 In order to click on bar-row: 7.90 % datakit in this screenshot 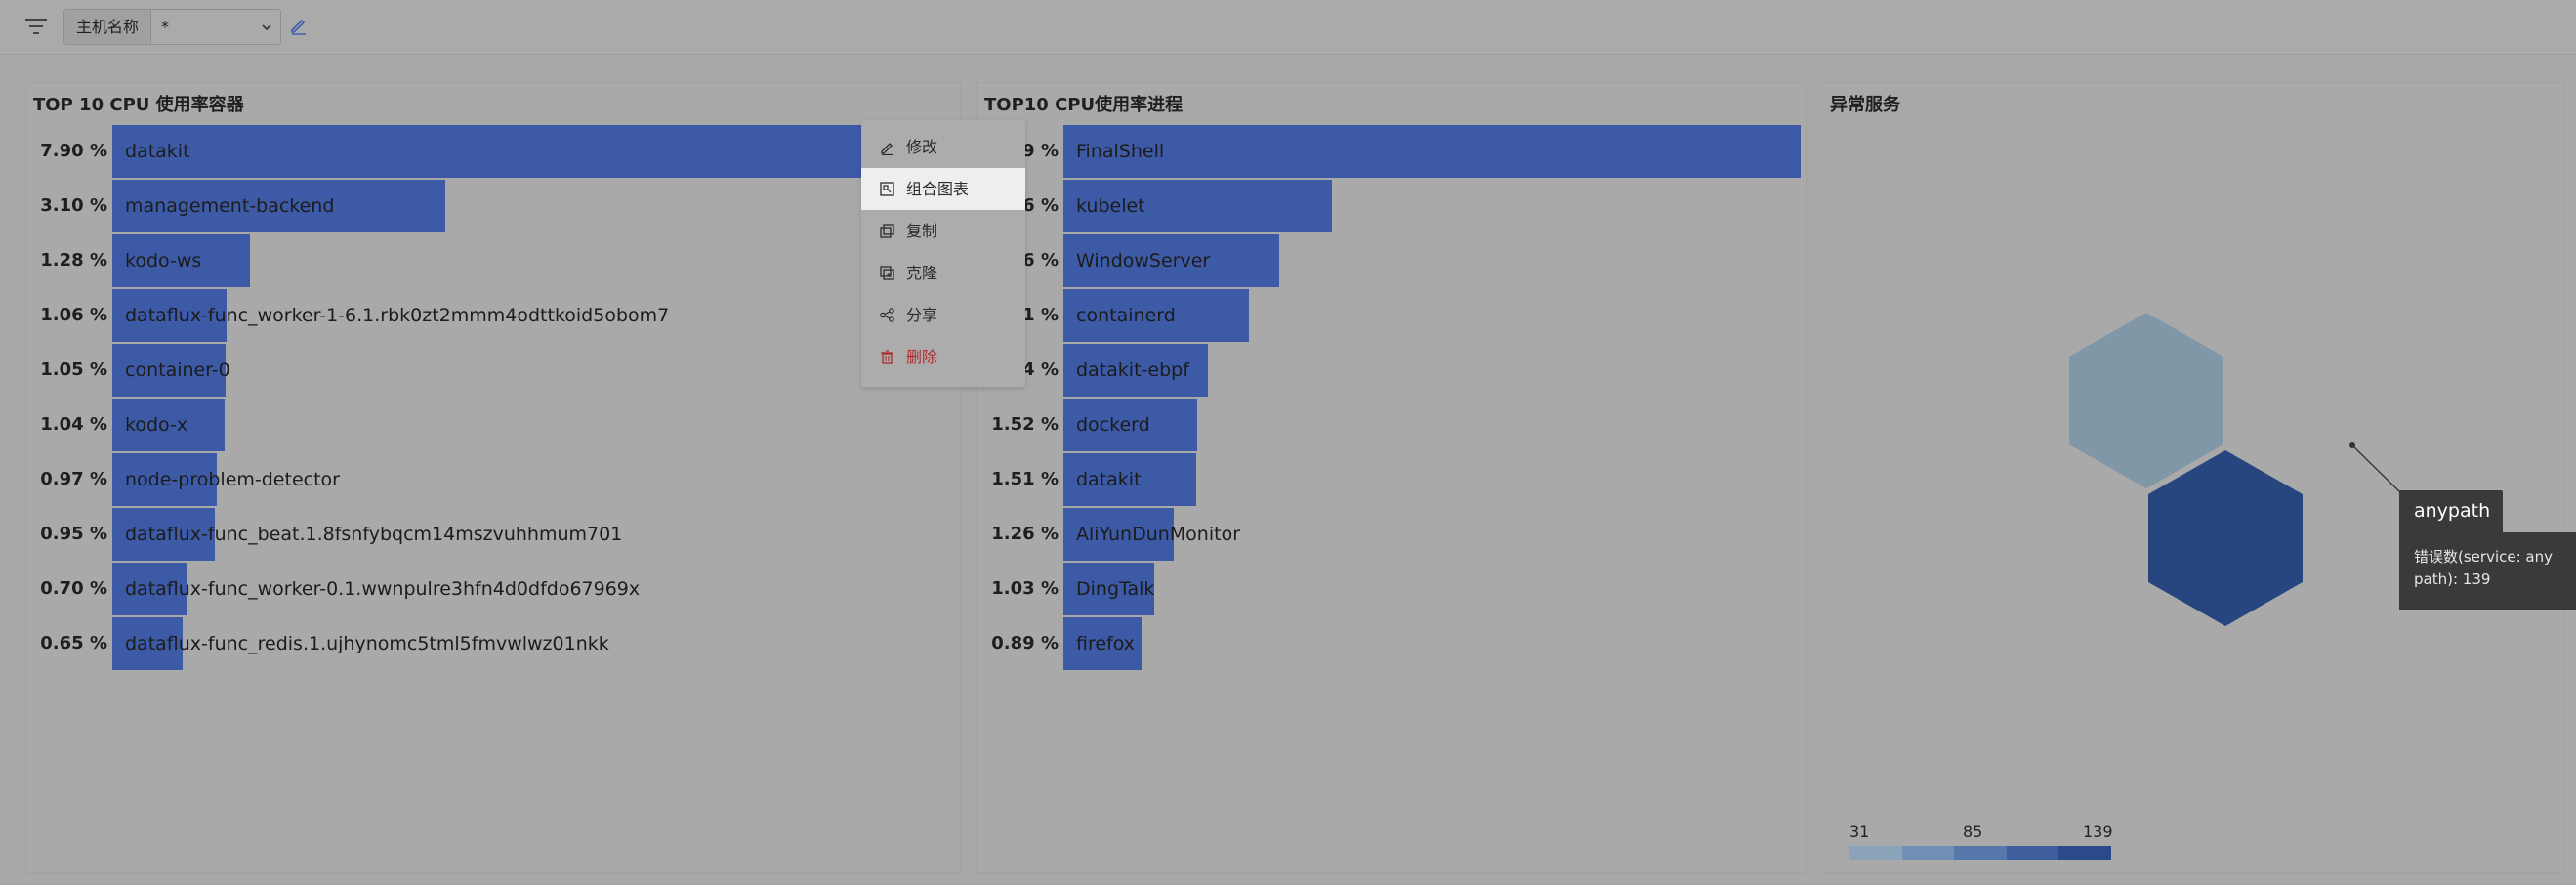, I will do `click(494, 151)`.